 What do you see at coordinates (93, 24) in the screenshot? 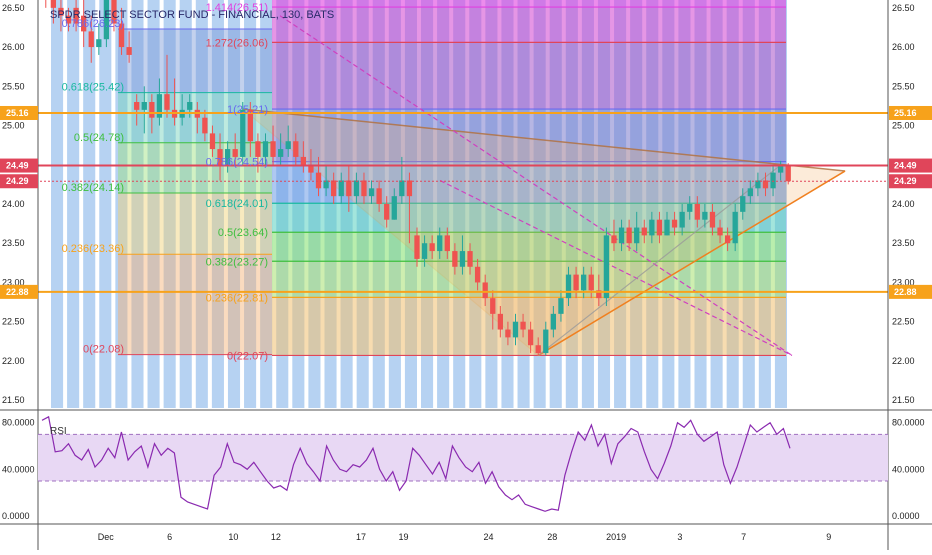
I see `fib-label: 0.786(26.23)` at bounding box center [93, 24].